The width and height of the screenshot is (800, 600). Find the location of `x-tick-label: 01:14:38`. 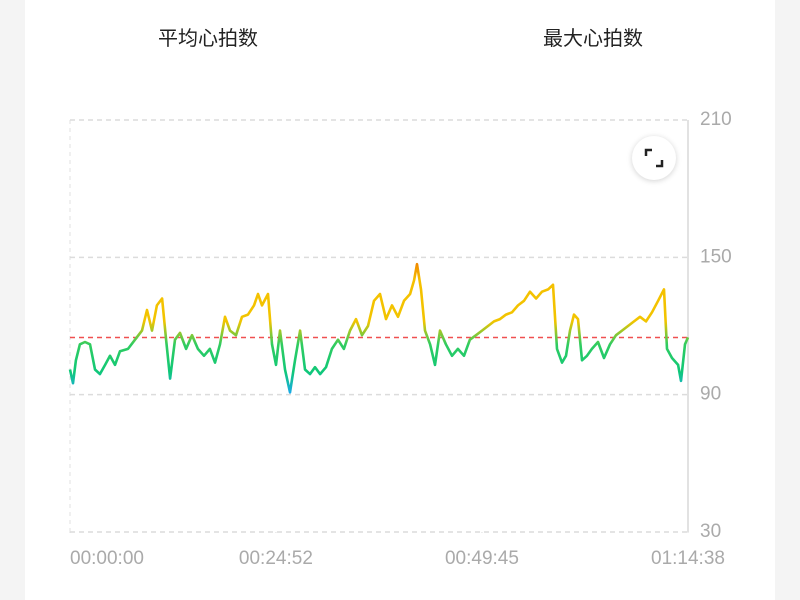

x-tick-label: 01:14:38 is located at coordinates (688, 558).